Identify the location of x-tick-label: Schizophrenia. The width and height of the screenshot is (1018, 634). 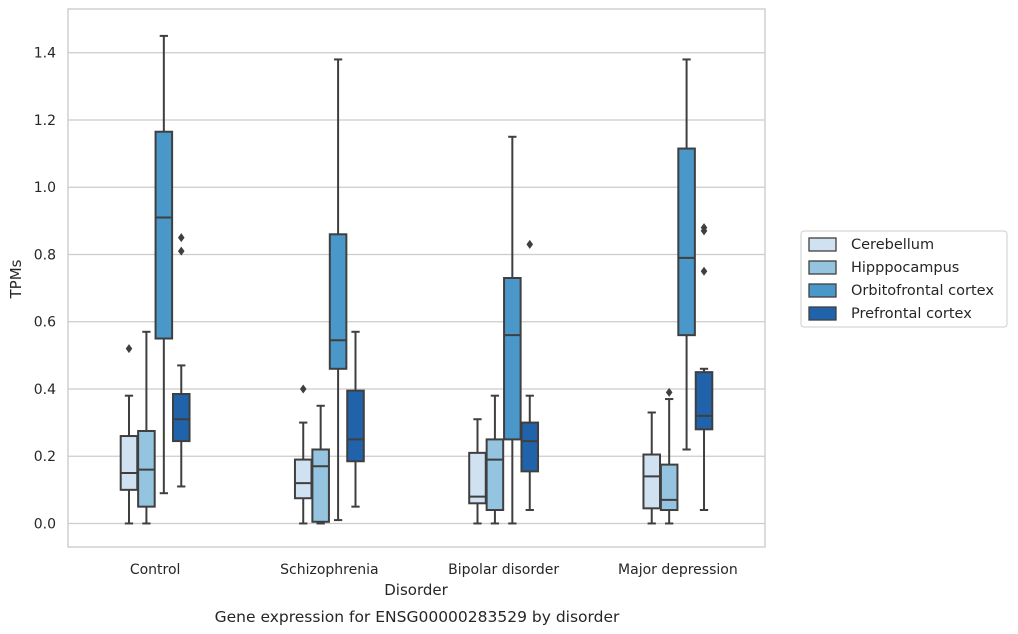
(329, 570).